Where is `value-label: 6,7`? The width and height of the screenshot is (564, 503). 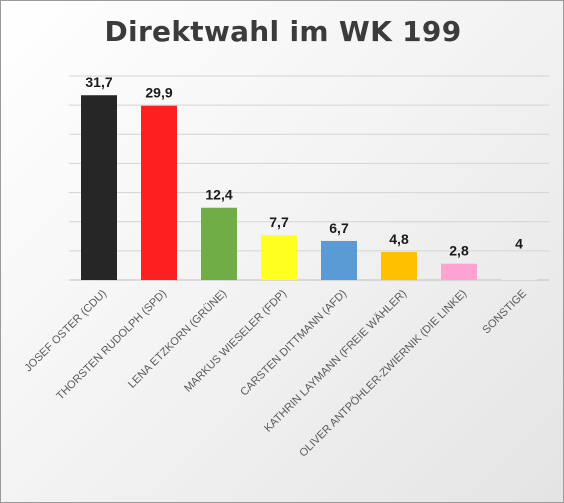
value-label: 6,7 is located at coordinates (339, 228).